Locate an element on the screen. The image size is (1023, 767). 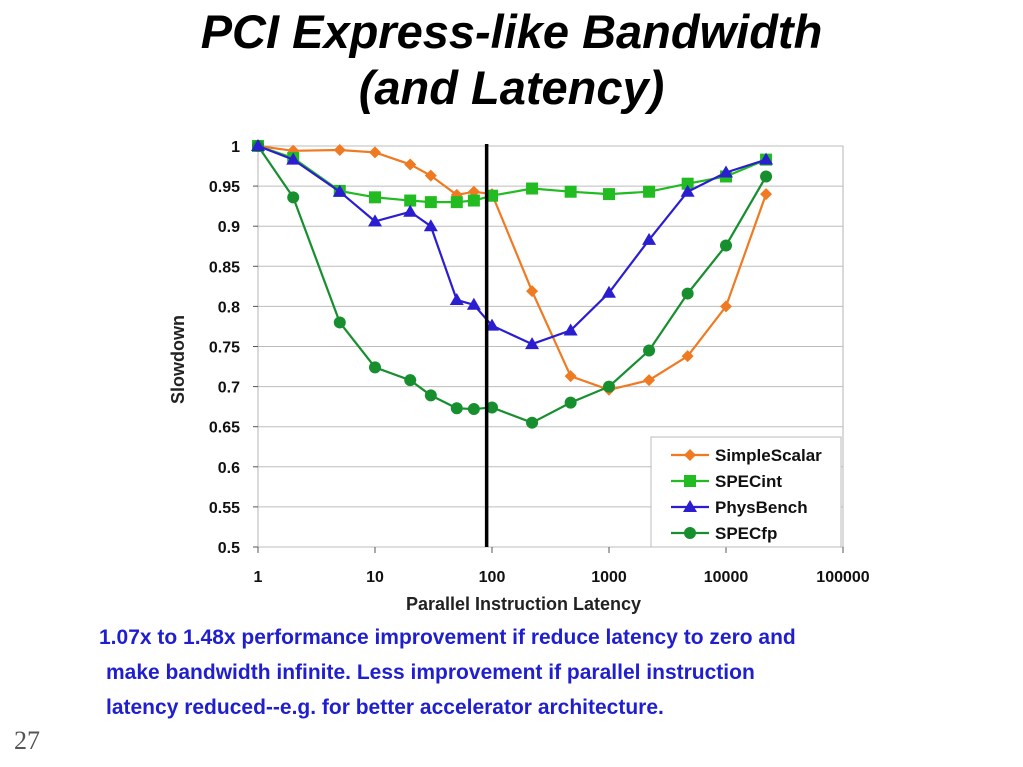
legend-label: SimpleScalar is located at coordinates (768, 455).